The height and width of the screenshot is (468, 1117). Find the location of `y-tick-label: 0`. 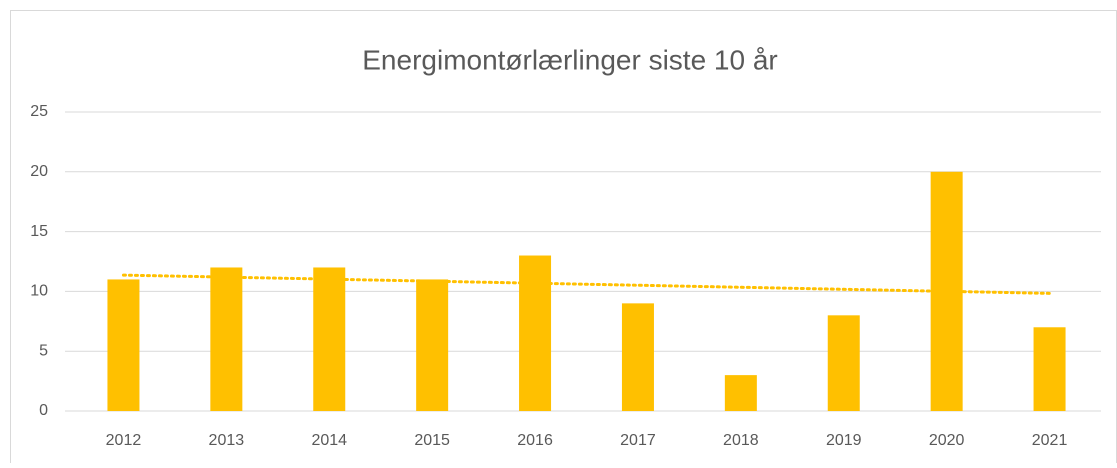

y-tick-label: 0 is located at coordinates (43, 410).